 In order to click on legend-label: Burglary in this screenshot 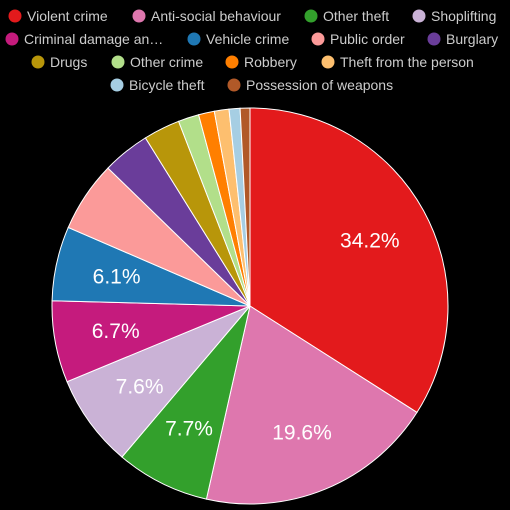, I will do `click(472, 39)`.